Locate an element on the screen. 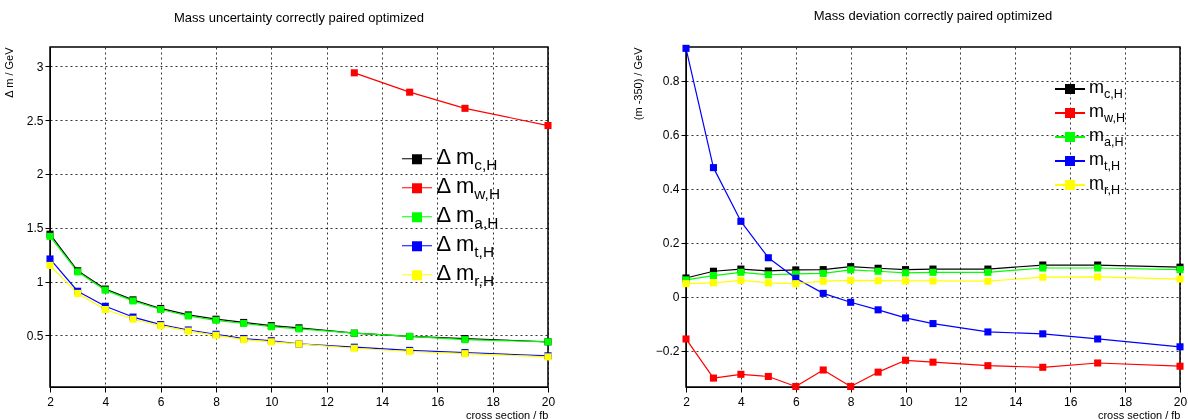  y-tick-label: 0.5 is located at coordinates (35, 335).